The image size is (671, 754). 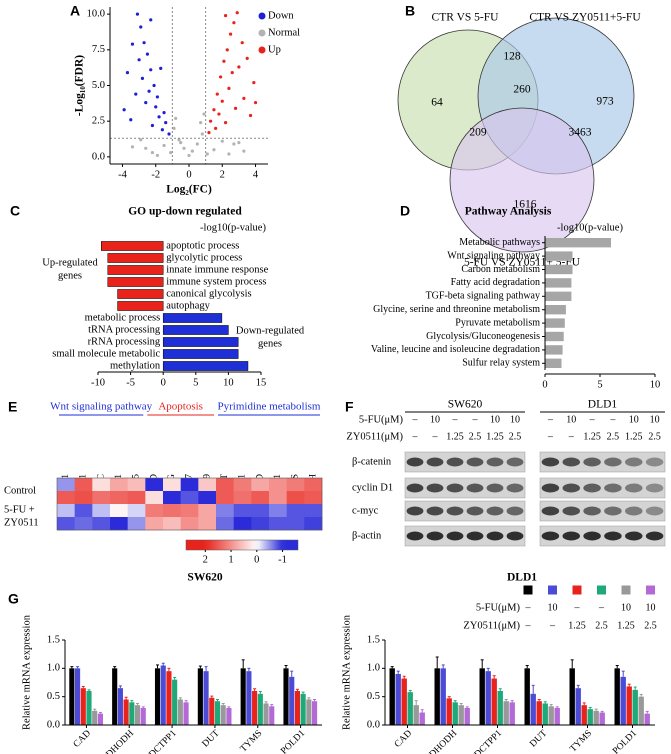 I want to click on annotation: Up-regulated genes, so click(x=70, y=270).